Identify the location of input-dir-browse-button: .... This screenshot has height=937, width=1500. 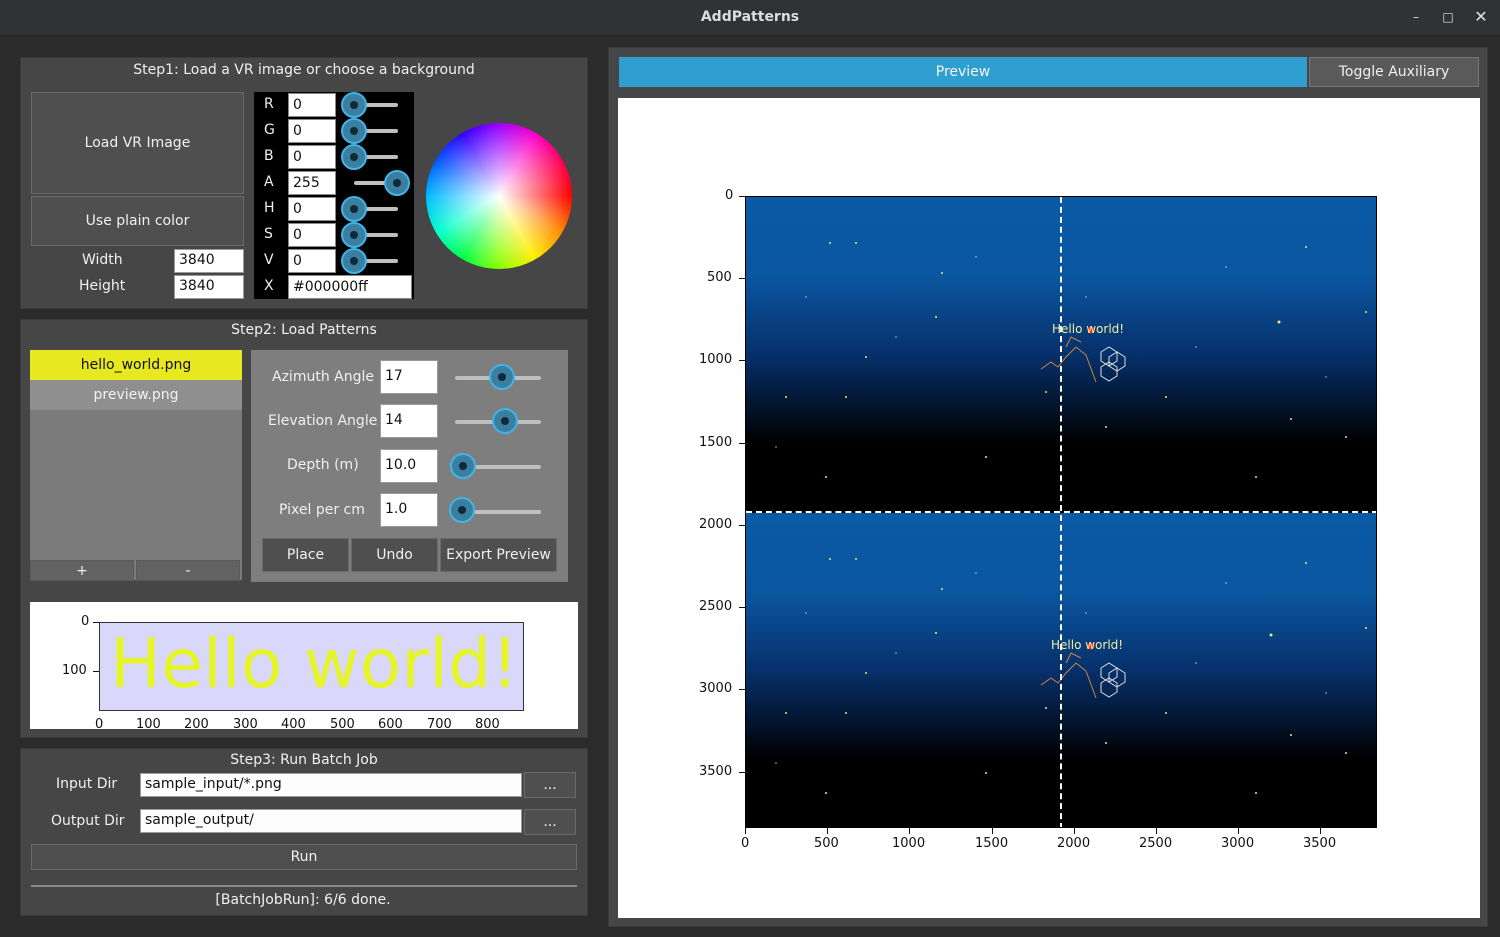
(550, 785).